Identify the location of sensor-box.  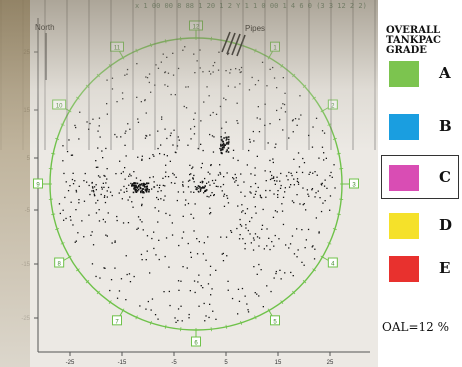
(117, 320).